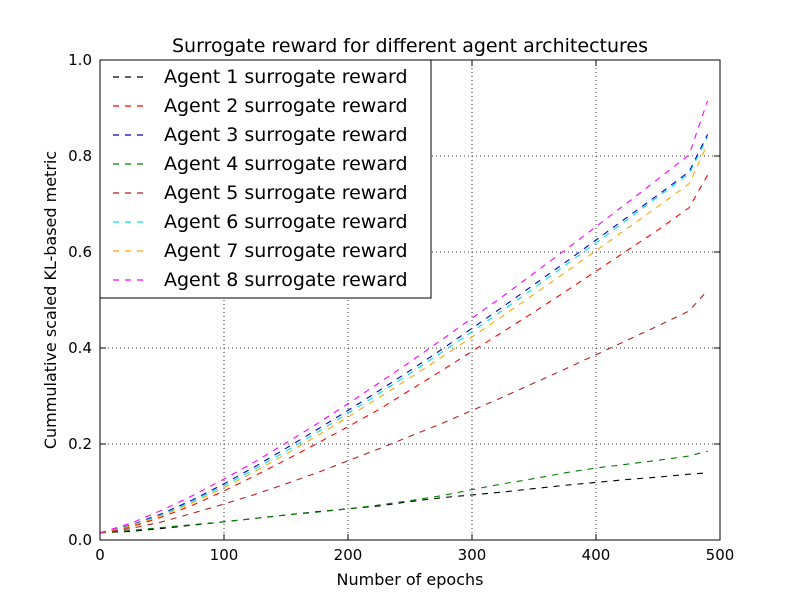 The height and width of the screenshot is (600, 800). I want to click on y-tick-label: 0.0, so click(80, 540).